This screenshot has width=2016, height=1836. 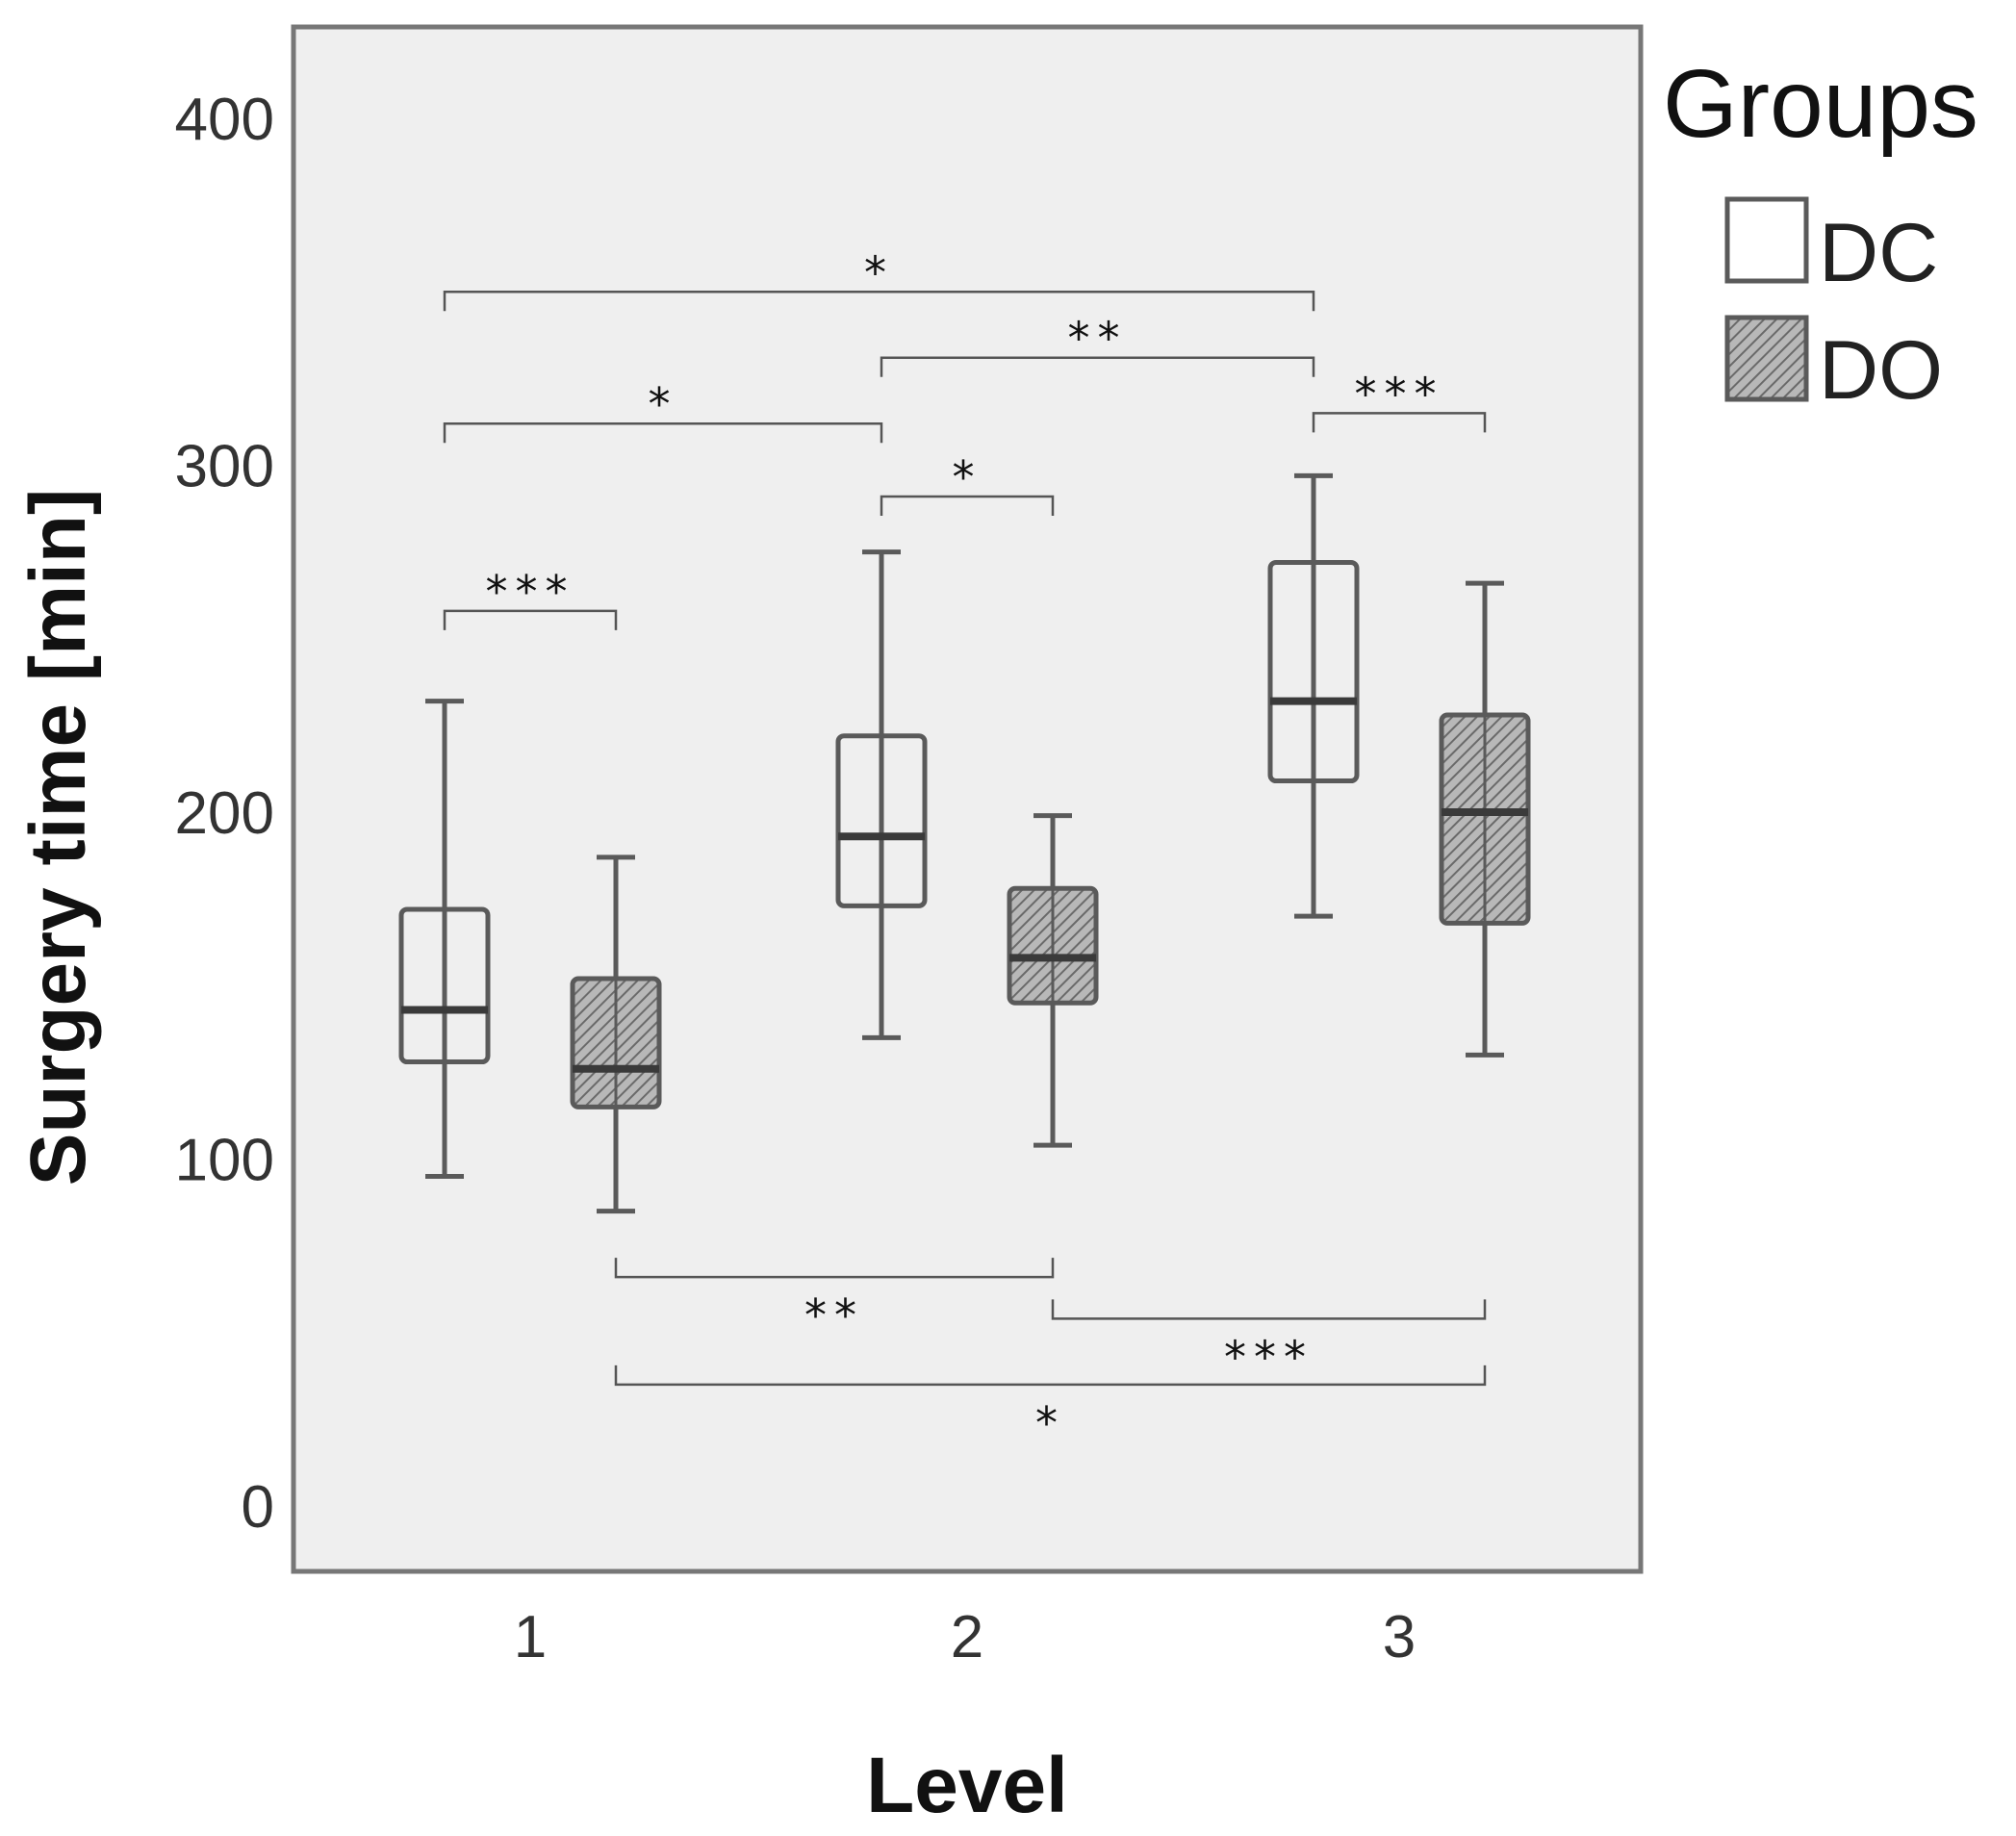 What do you see at coordinates (1766, 358) in the screenshot?
I see `legend-swatch-do` at bounding box center [1766, 358].